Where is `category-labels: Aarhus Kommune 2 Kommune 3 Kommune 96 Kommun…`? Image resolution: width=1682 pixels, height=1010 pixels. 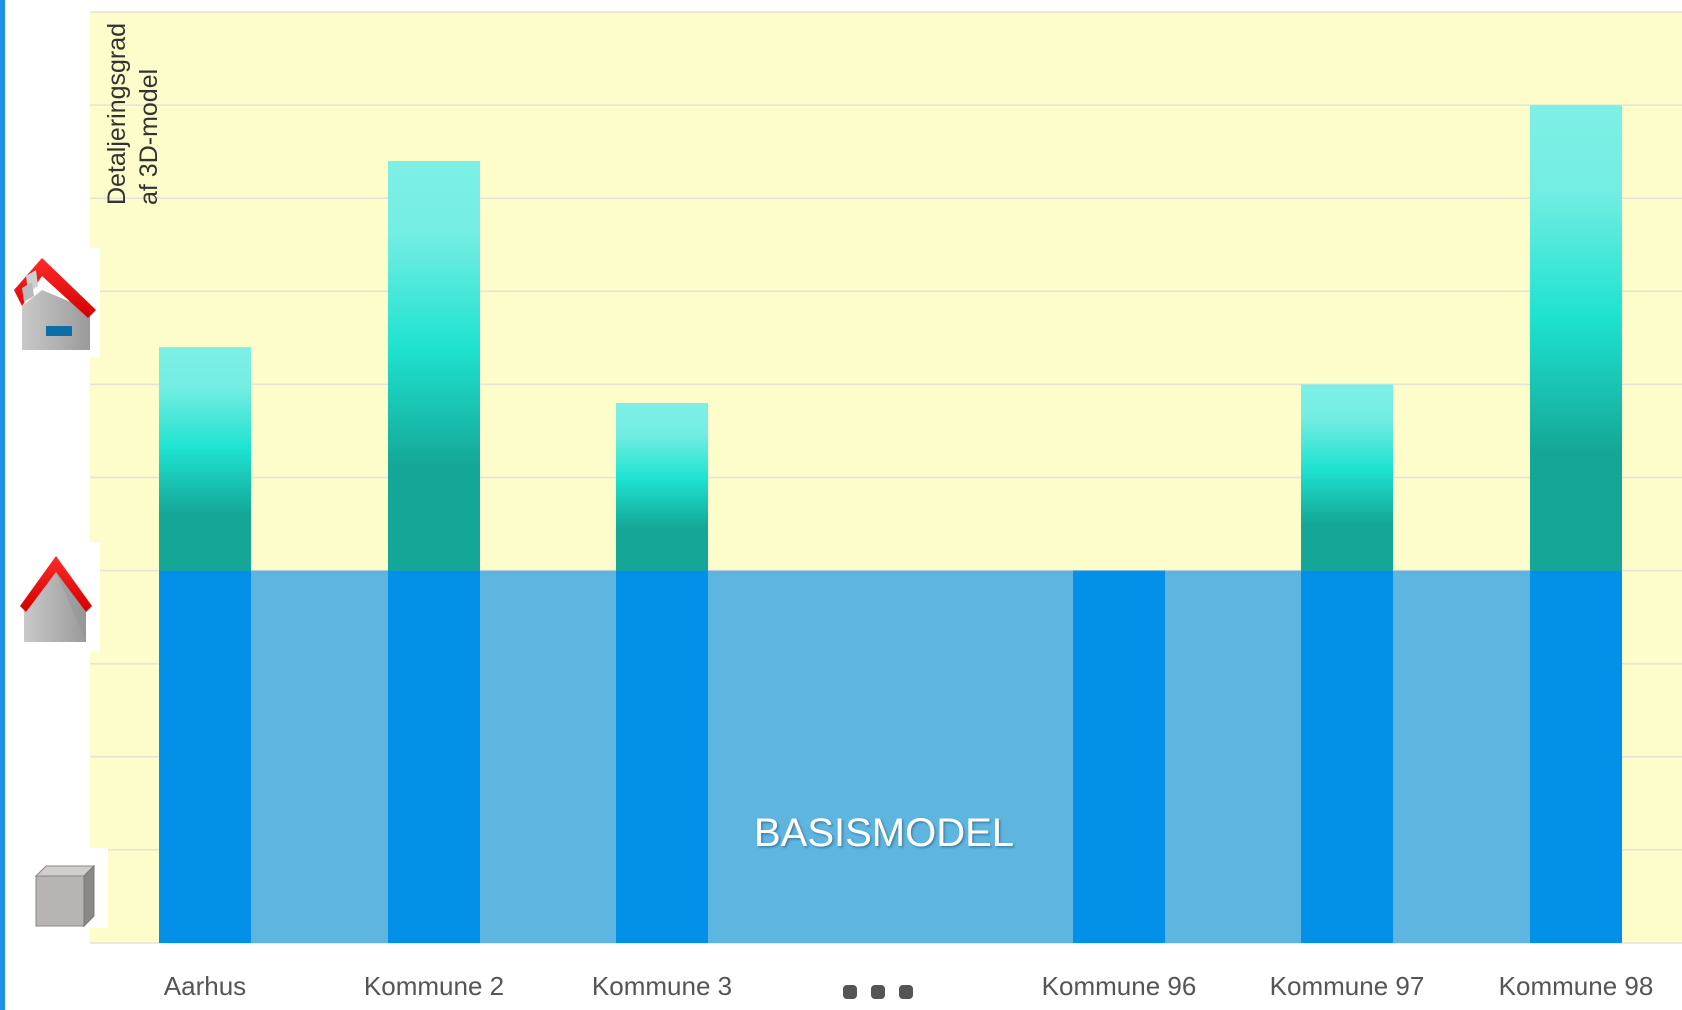 category-labels: Aarhus Kommune 2 Kommune 3 Kommune 96 Kommun… is located at coordinates (909, 986).